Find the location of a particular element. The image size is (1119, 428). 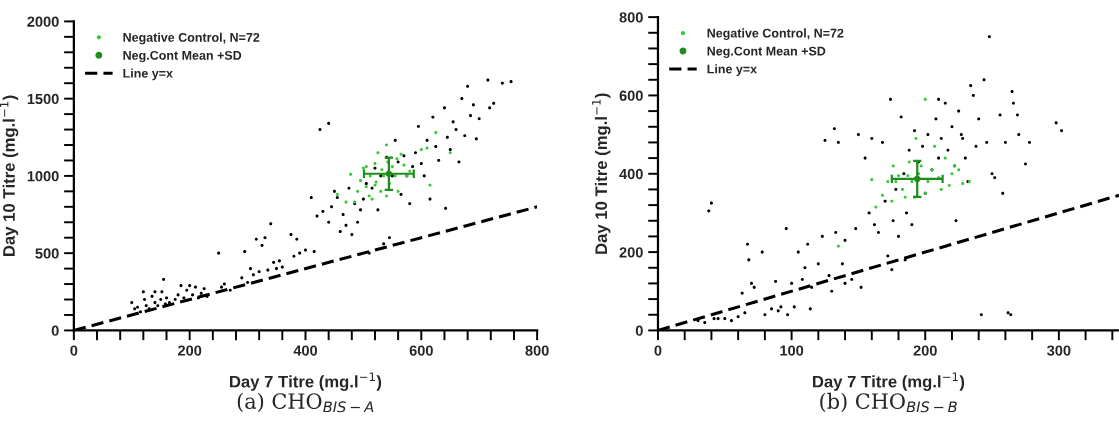

x-tick-label: 800 is located at coordinates (537, 350).